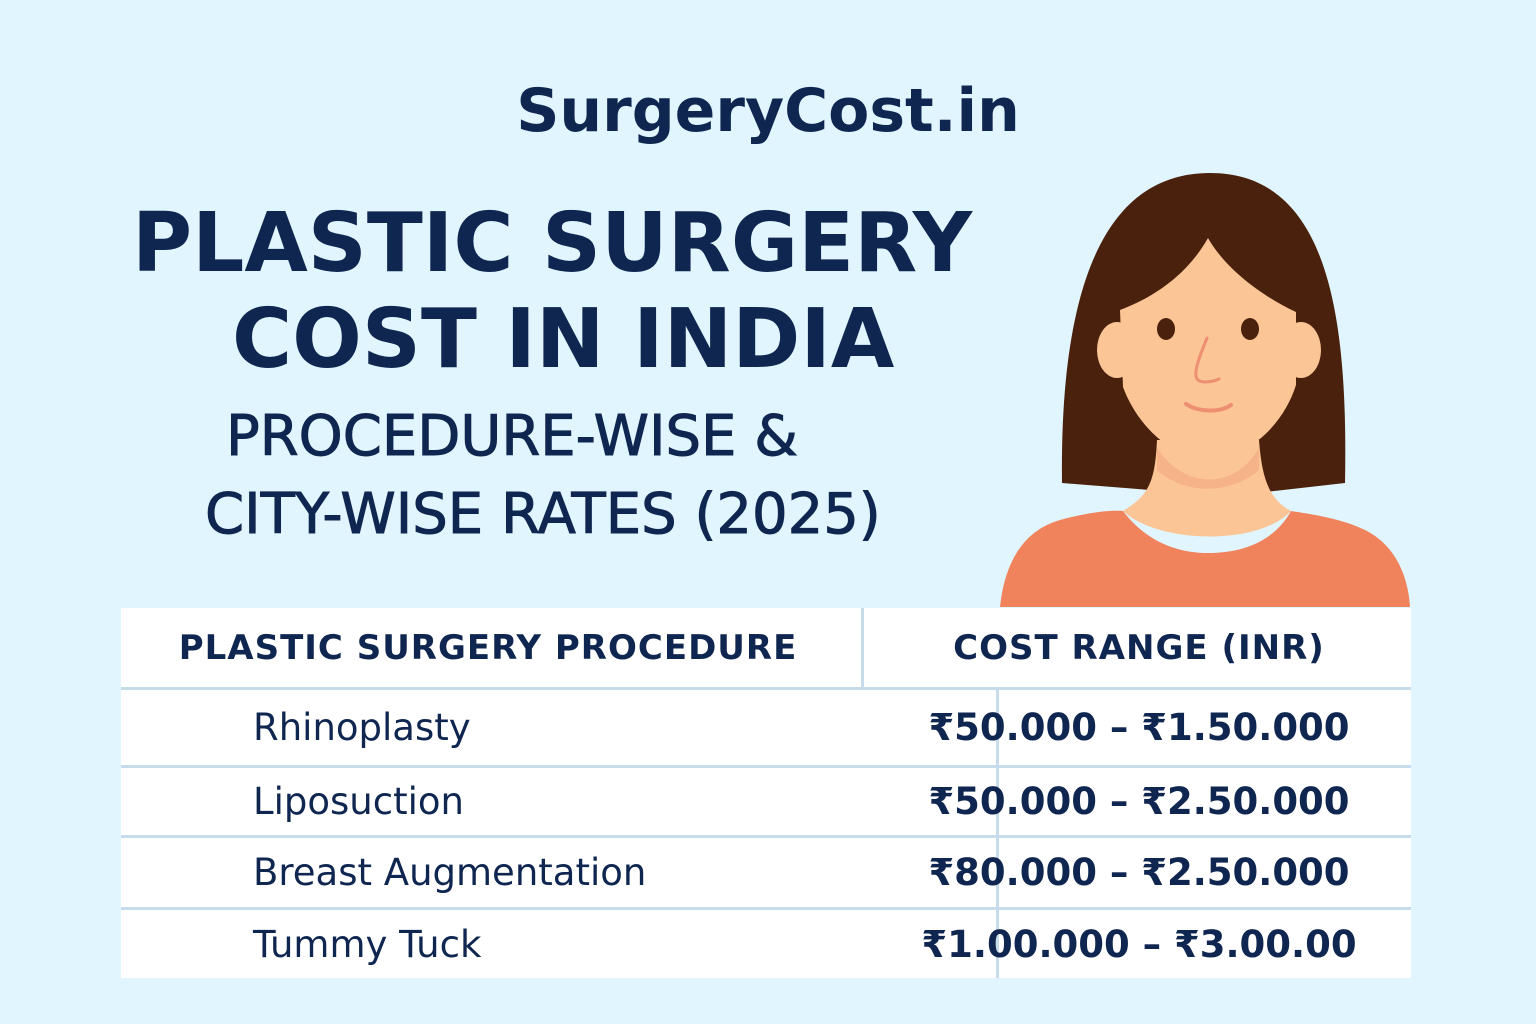 This screenshot has width=1536, height=1024. What do you see at coordinates (1139, 872) in the screenshot?
I see `cost-cell: ₹80.000 – ₹2.50.000` at bounding box center [1139, 872].